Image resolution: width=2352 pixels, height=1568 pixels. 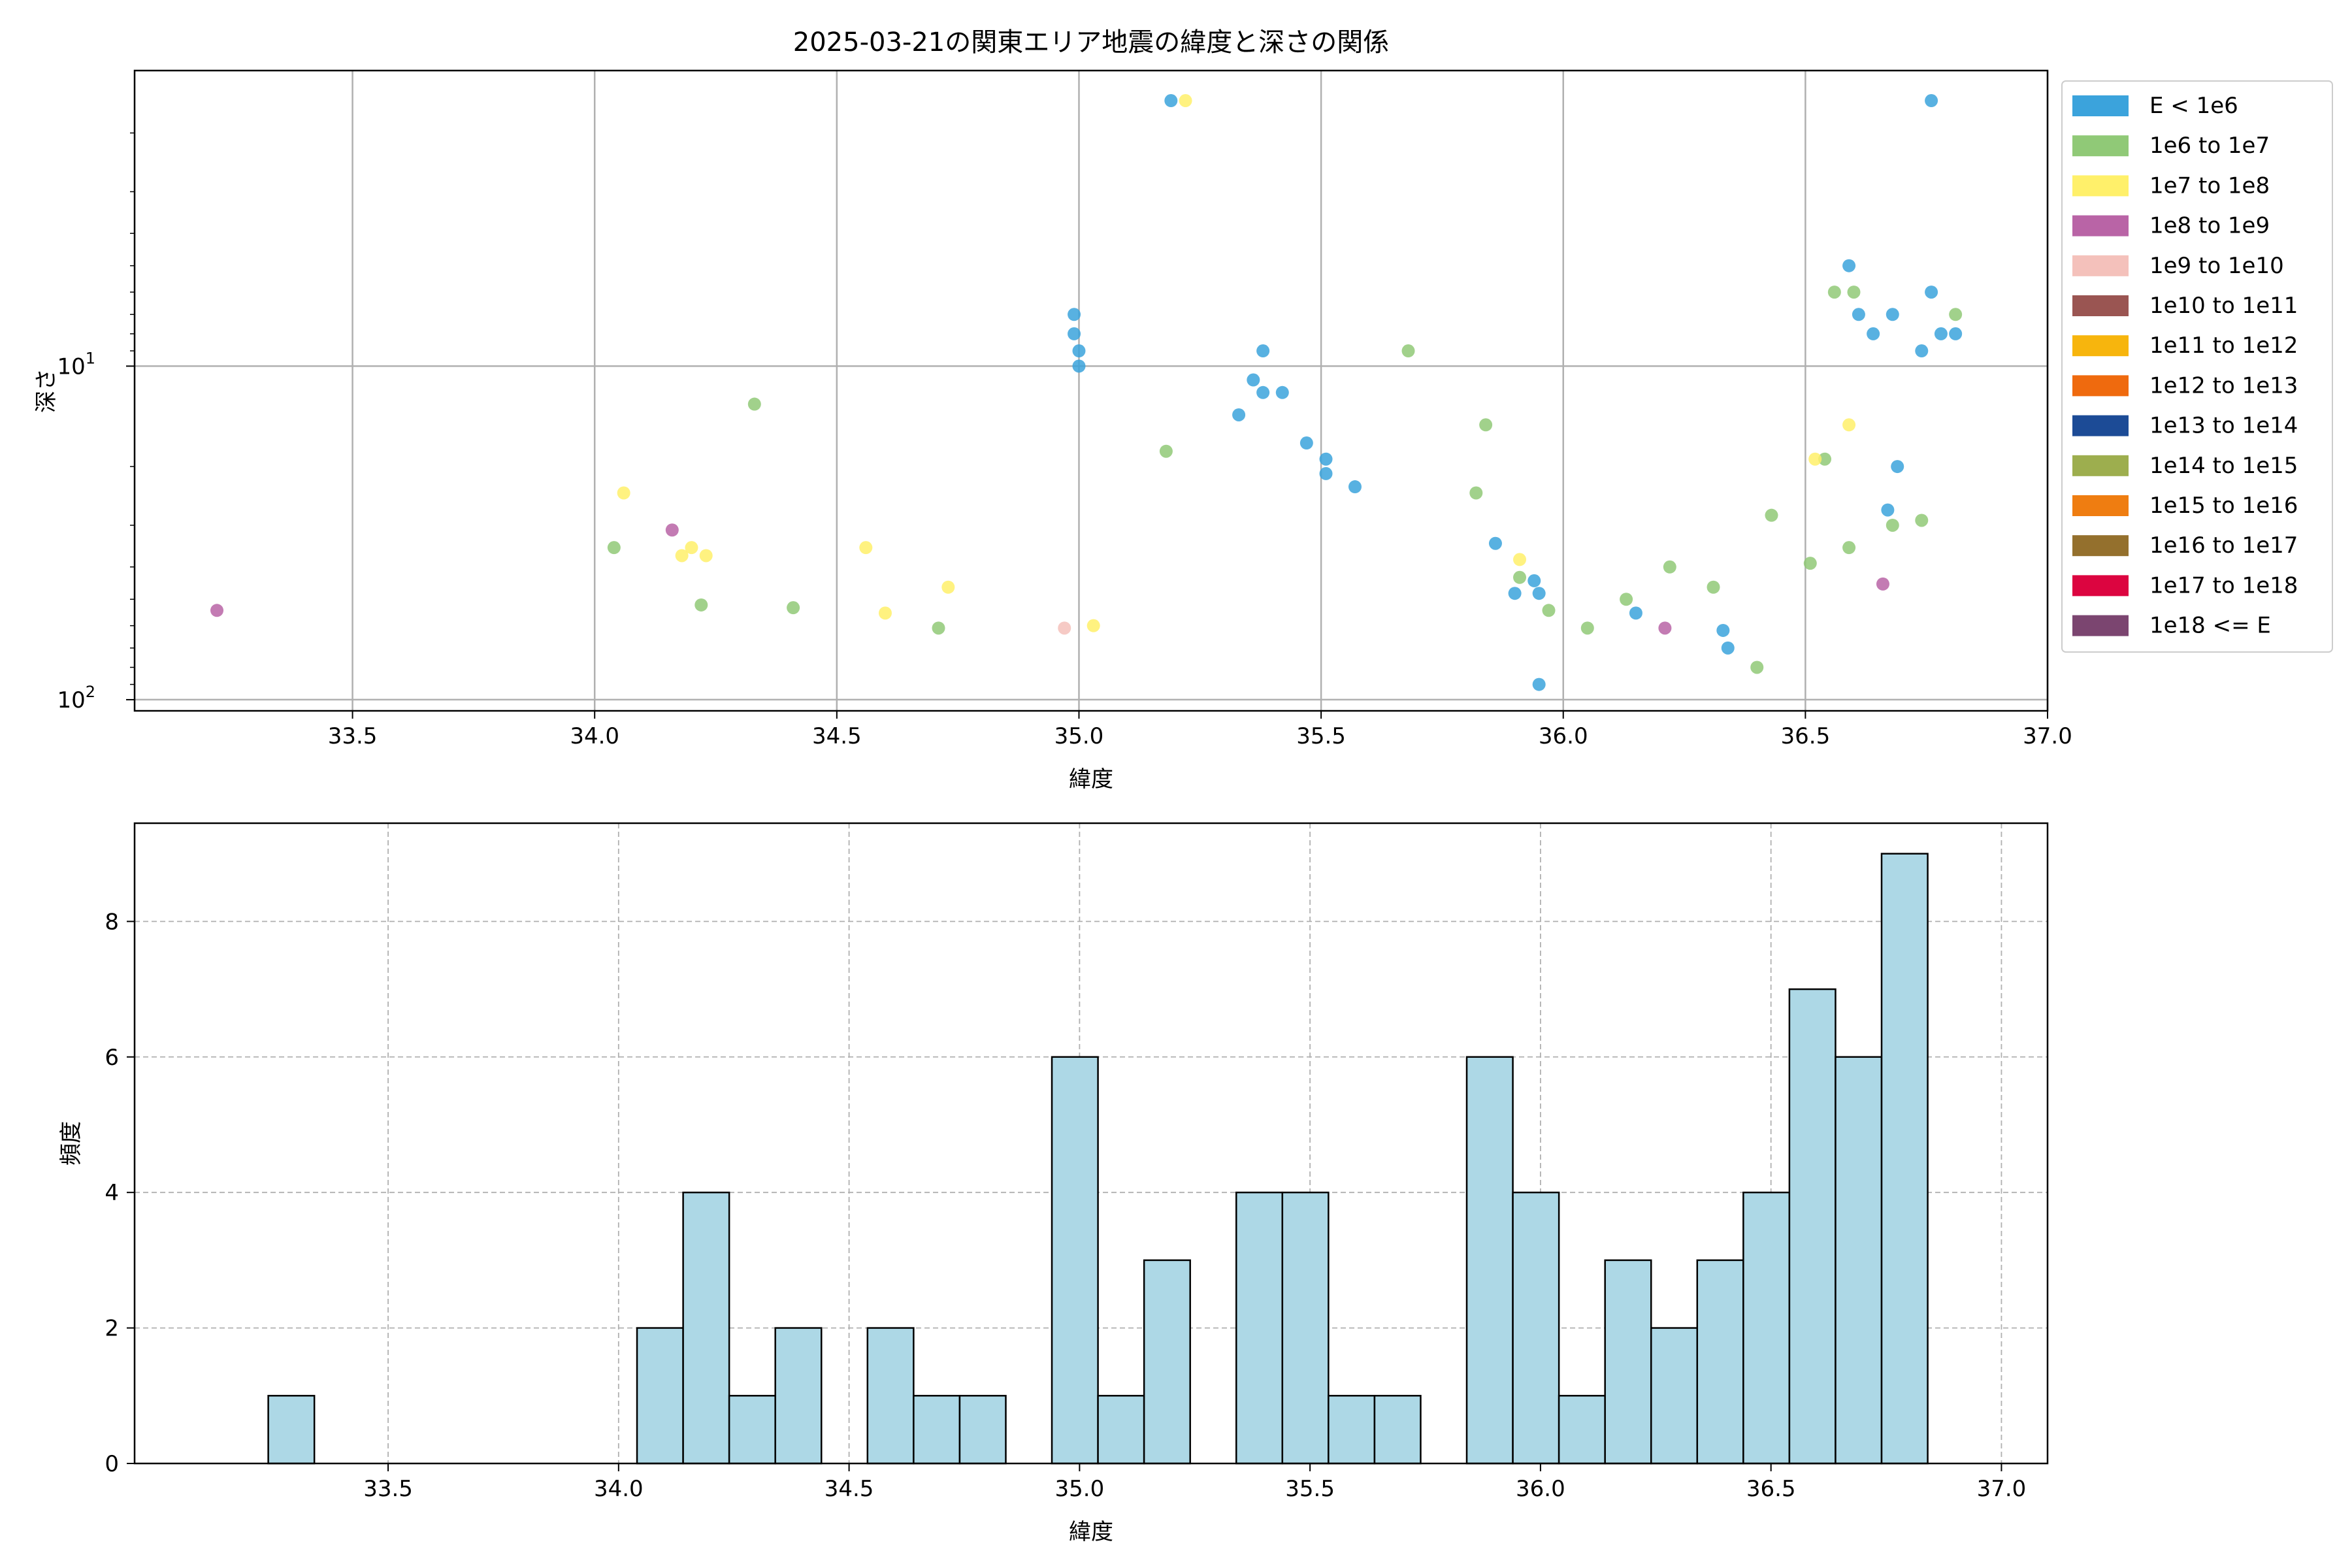 What do you see at coordinates (1806, 736) in the screenshot?
I see `scatter-x-tick-label: 36.5` at bounding box center [1806, 736].